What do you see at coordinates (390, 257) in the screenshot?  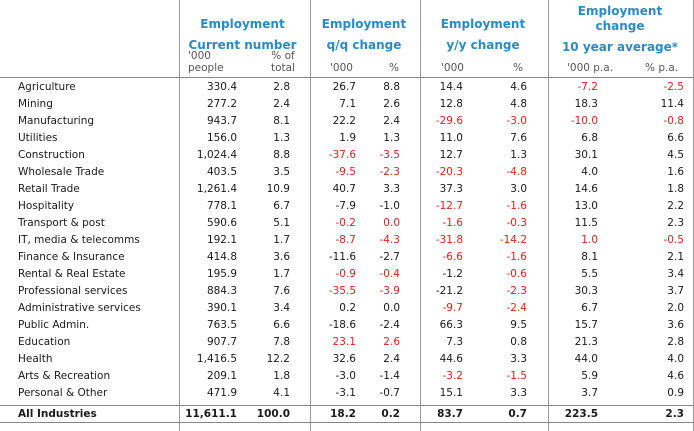 I see `row-cell: -2.7` at bounding box center [390, 257].